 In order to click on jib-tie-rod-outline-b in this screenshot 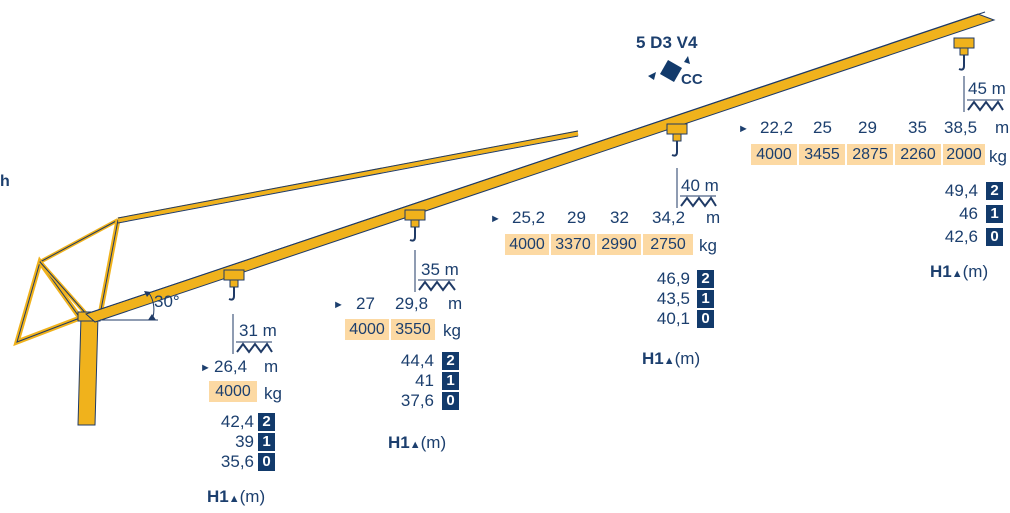, I will do `click(348, 179)`.